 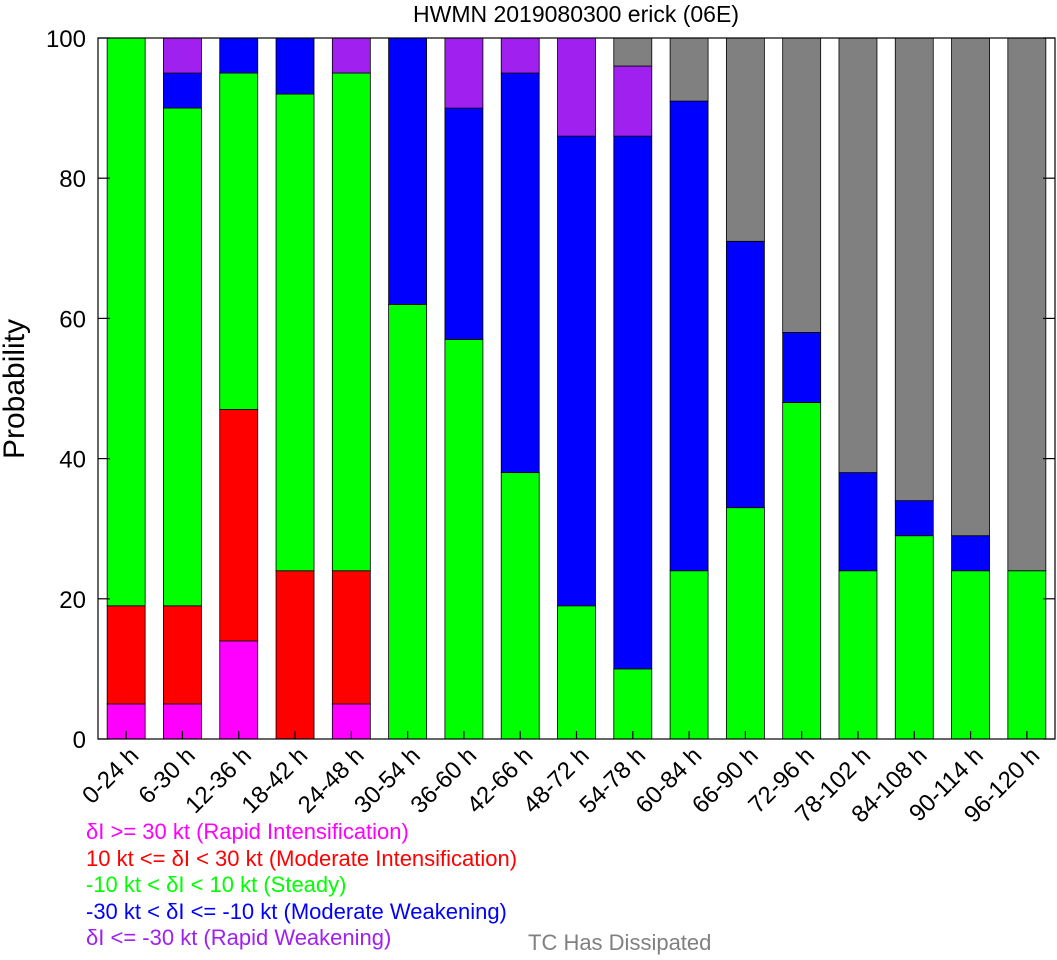 I want to click on legend-entry-rapid-intensification: δI >= 30 kt (Rapid Intensification), so click(x=247, y=831).